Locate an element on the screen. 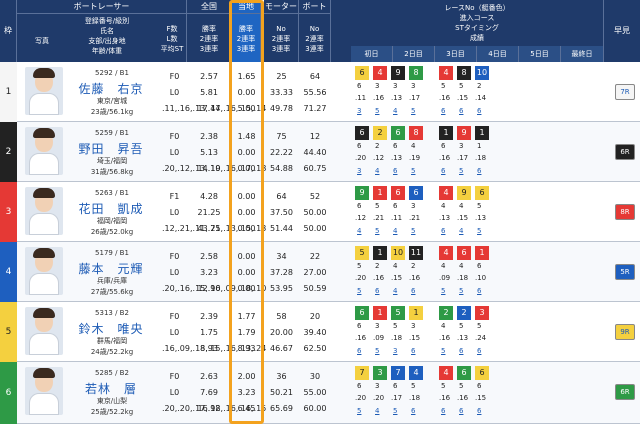 This screenshot has height=424, width=640. racer-id-class: 5313 / B2 is located at coordinates (112, 313).